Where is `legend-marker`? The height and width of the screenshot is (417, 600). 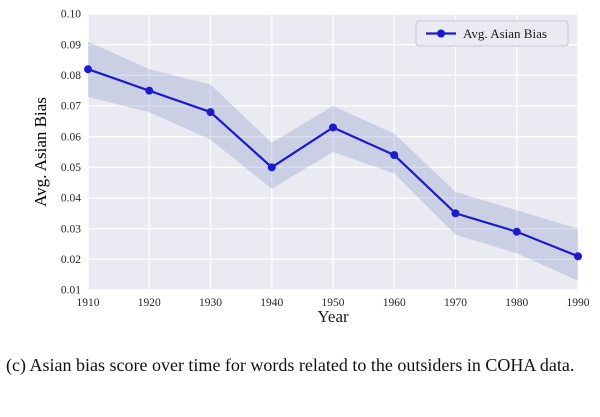 legend-marker is located at coordinates (441, 33).